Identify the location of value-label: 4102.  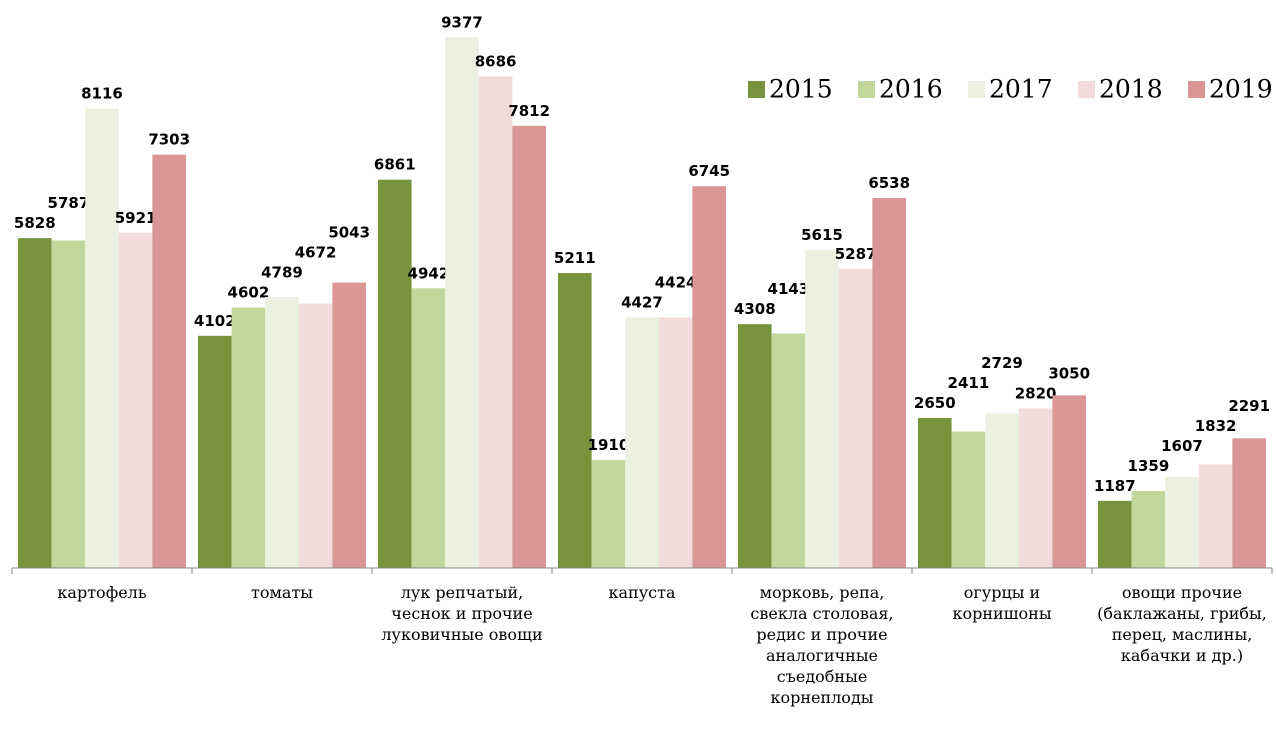
(215, 321).